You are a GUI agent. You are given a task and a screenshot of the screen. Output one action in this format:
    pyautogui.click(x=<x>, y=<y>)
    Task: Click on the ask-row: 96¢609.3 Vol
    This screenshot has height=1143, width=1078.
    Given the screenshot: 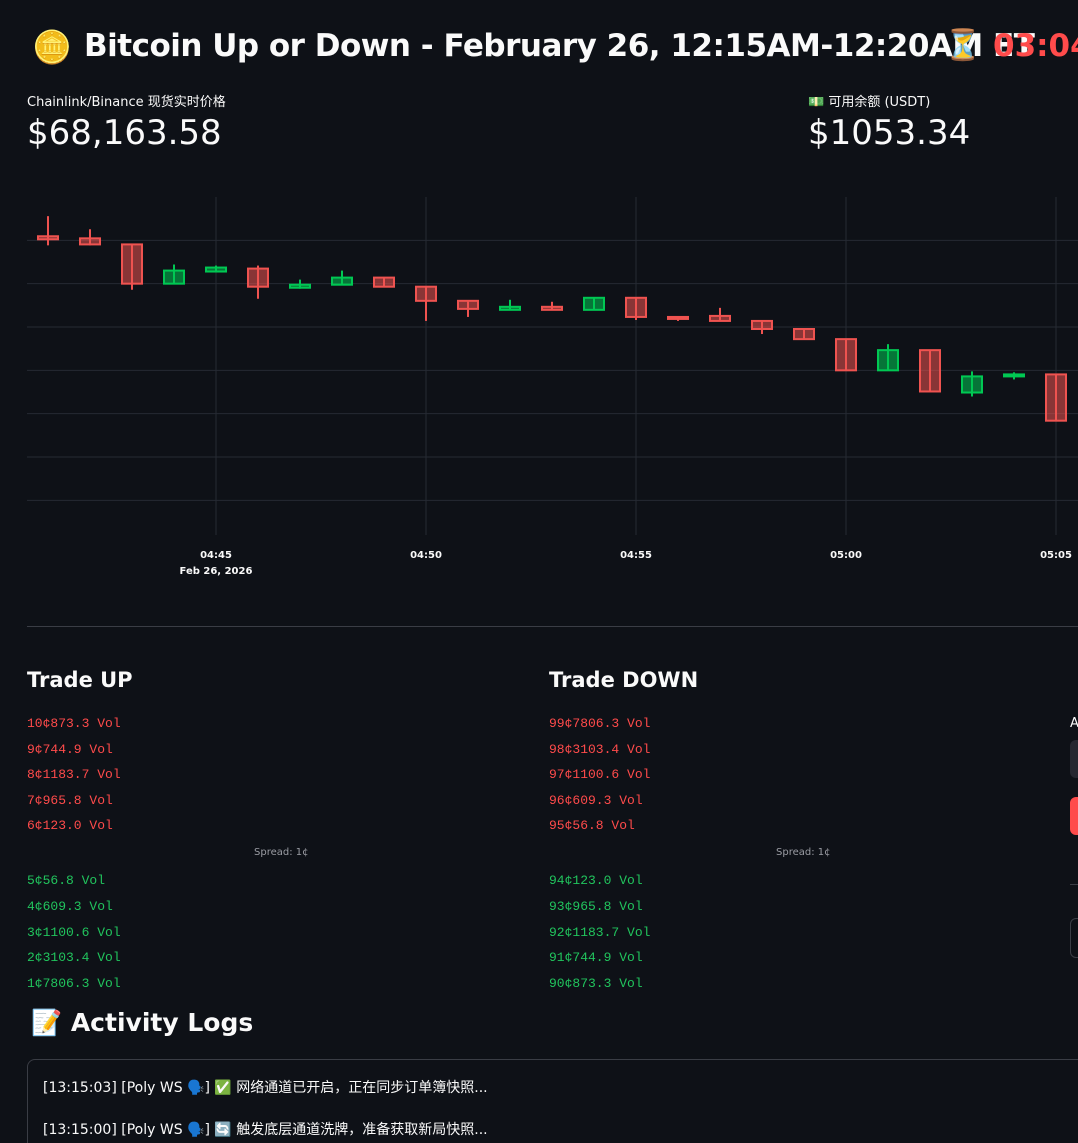 What is the action you would take?
    pyautogui.click(x=596, y=800)
    